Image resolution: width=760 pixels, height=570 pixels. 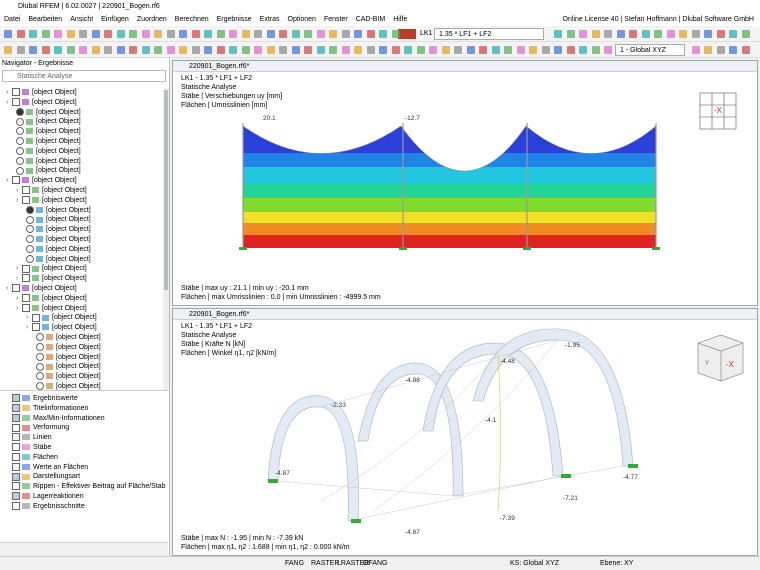 I want to click on display-item: Flächen, so click(x=32, y=457).